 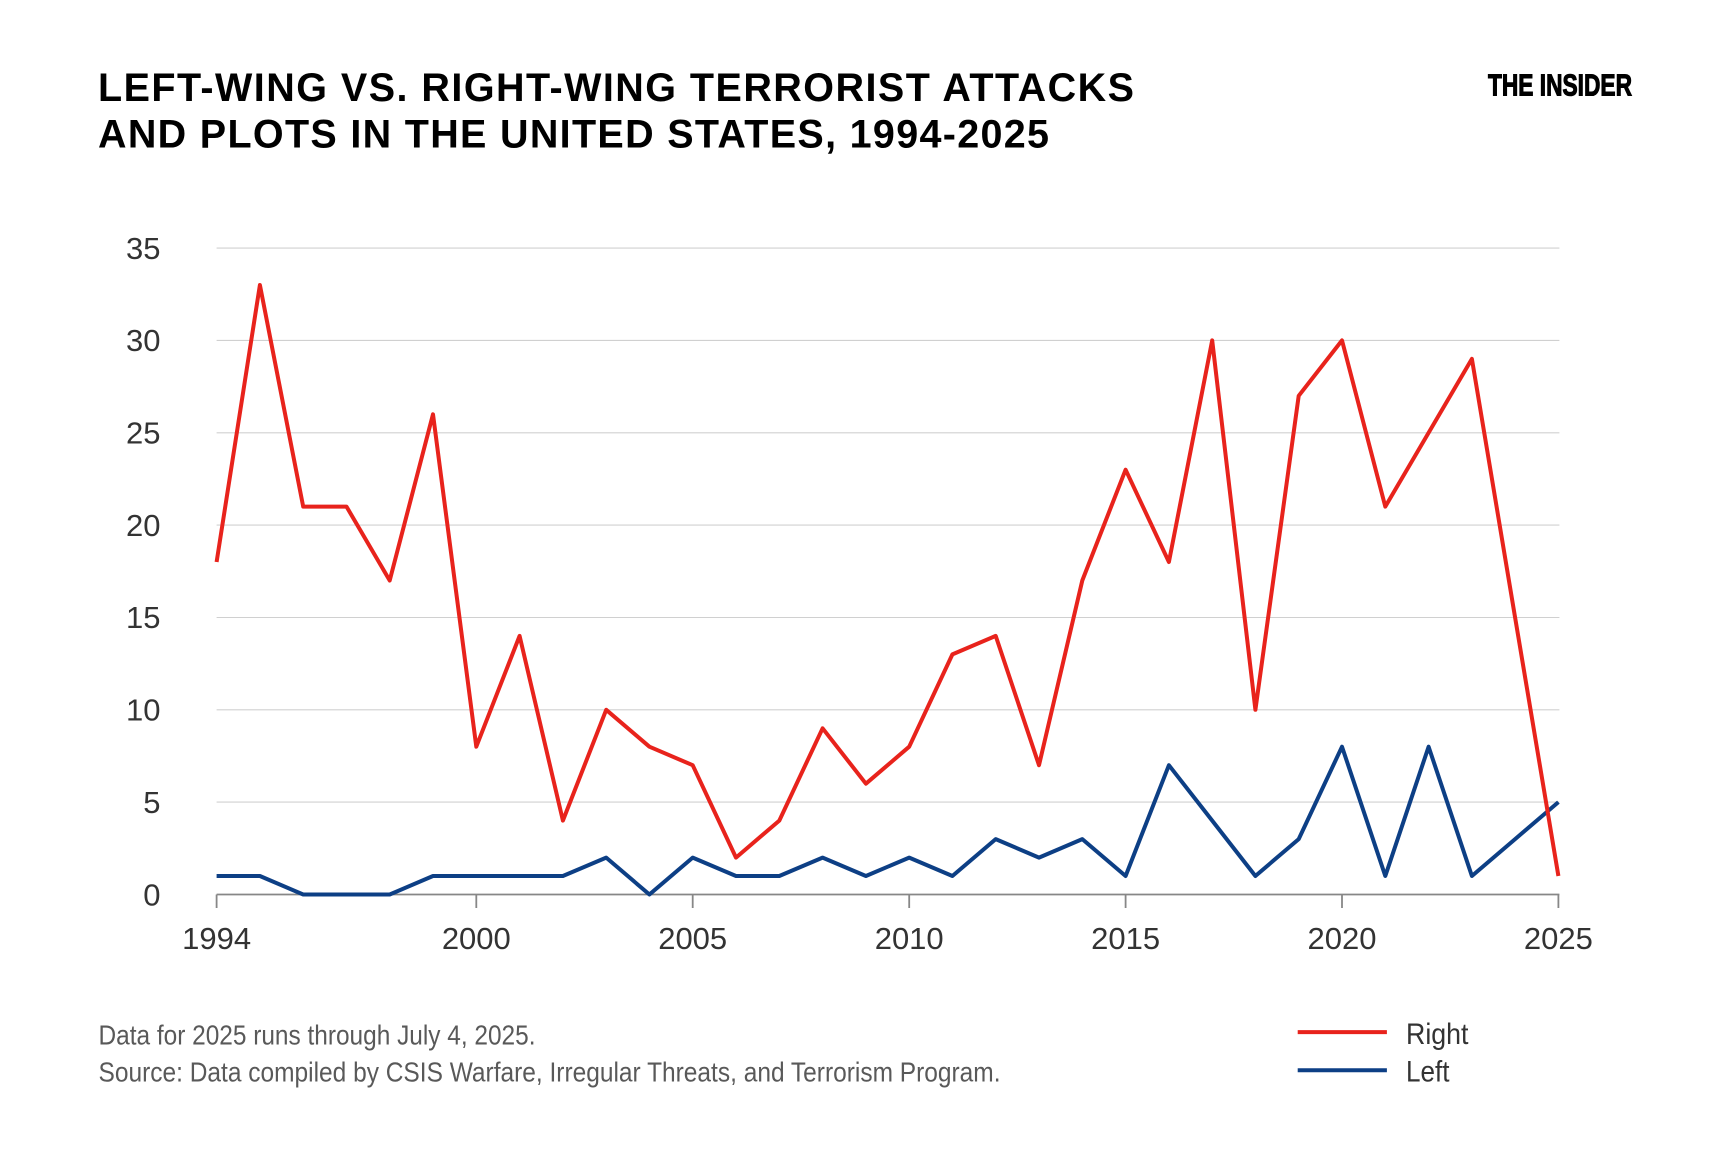 I want to click on svg-text: 2005, so click(x=692, y=938).